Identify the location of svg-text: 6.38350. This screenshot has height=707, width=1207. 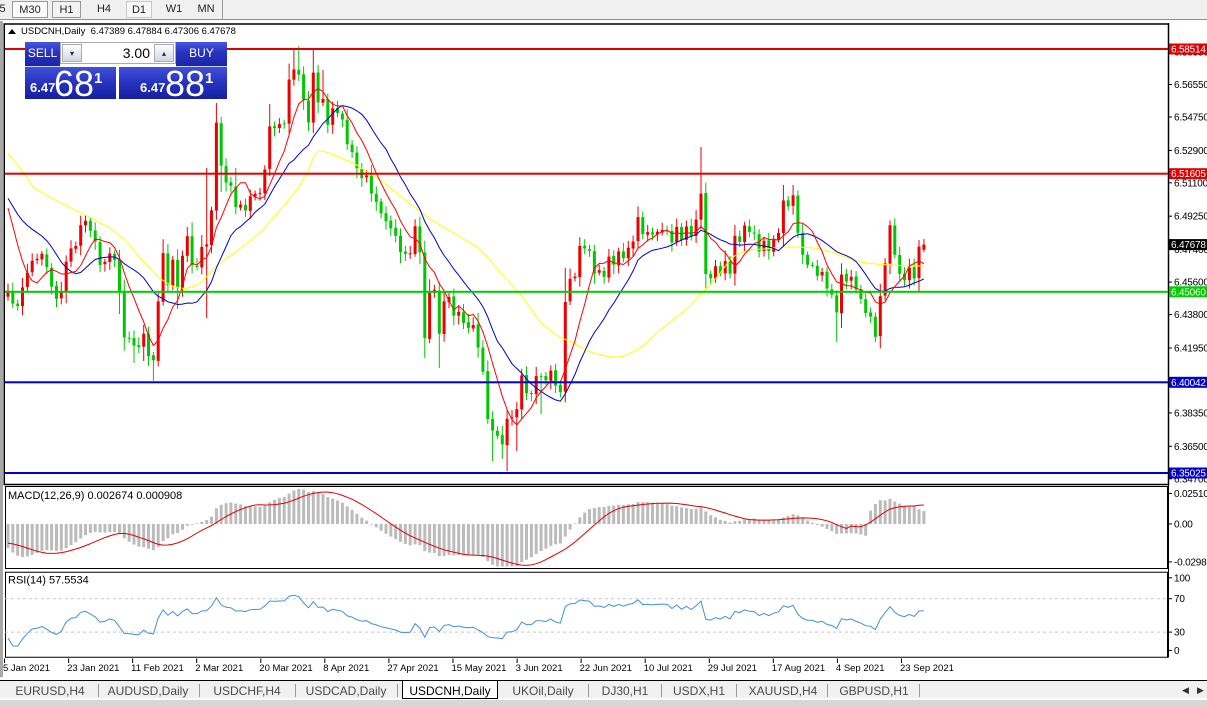
(1190, 413).